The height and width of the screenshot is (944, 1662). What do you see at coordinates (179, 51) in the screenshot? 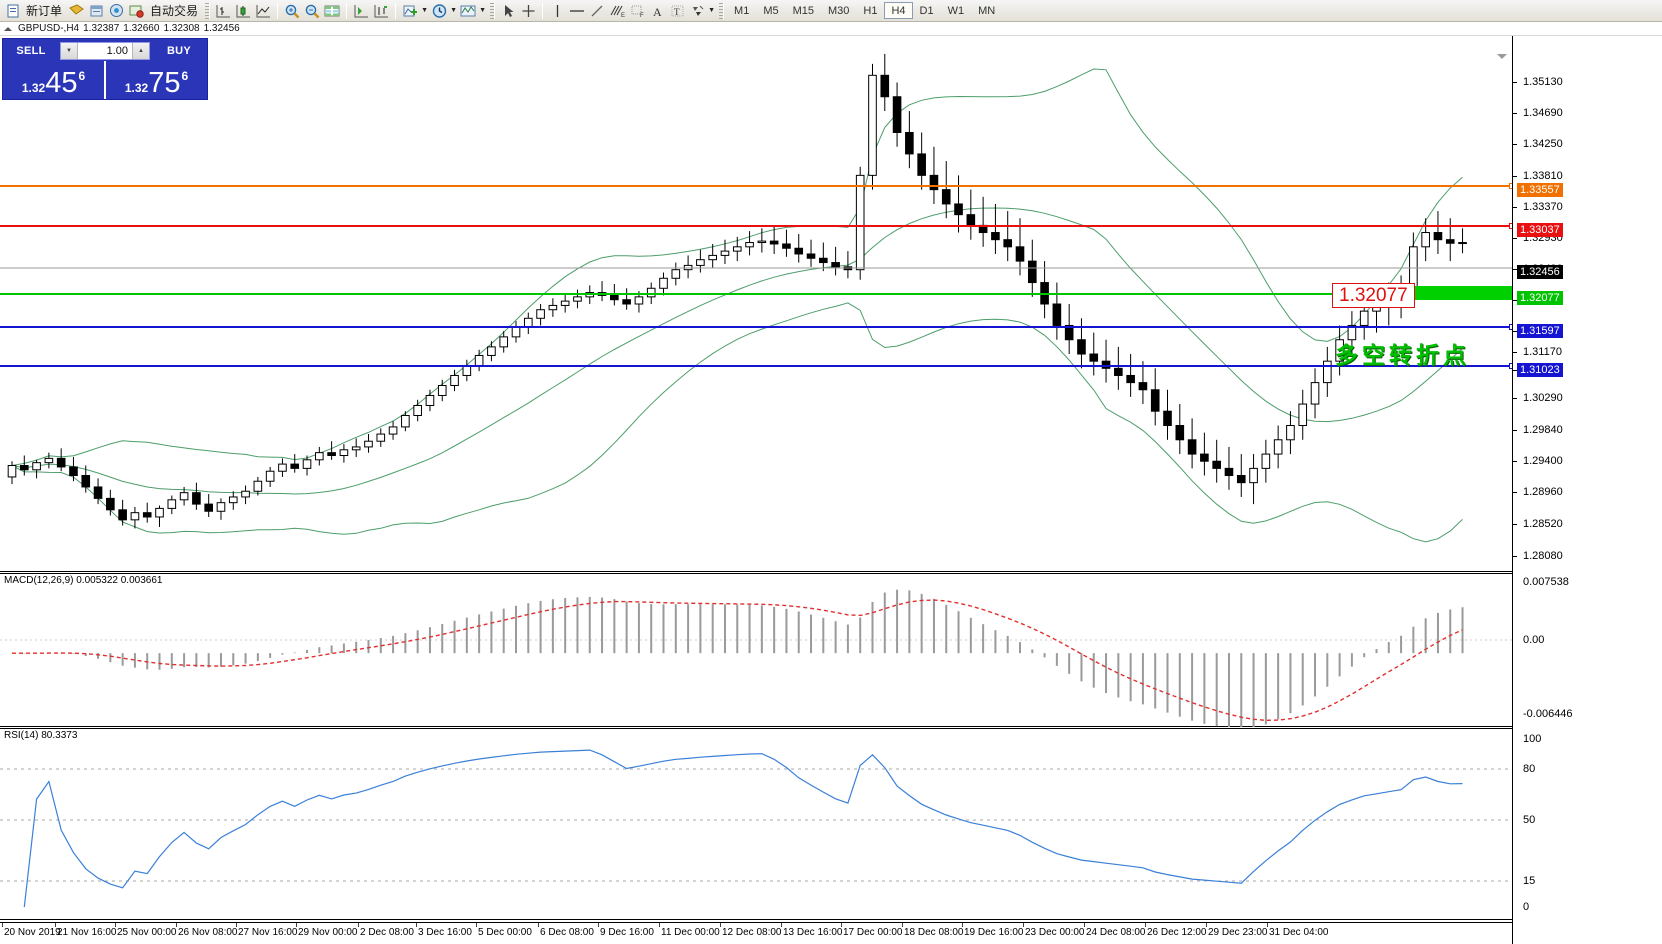
I see `buy-button: BUY` at bounding box center [179, 51].